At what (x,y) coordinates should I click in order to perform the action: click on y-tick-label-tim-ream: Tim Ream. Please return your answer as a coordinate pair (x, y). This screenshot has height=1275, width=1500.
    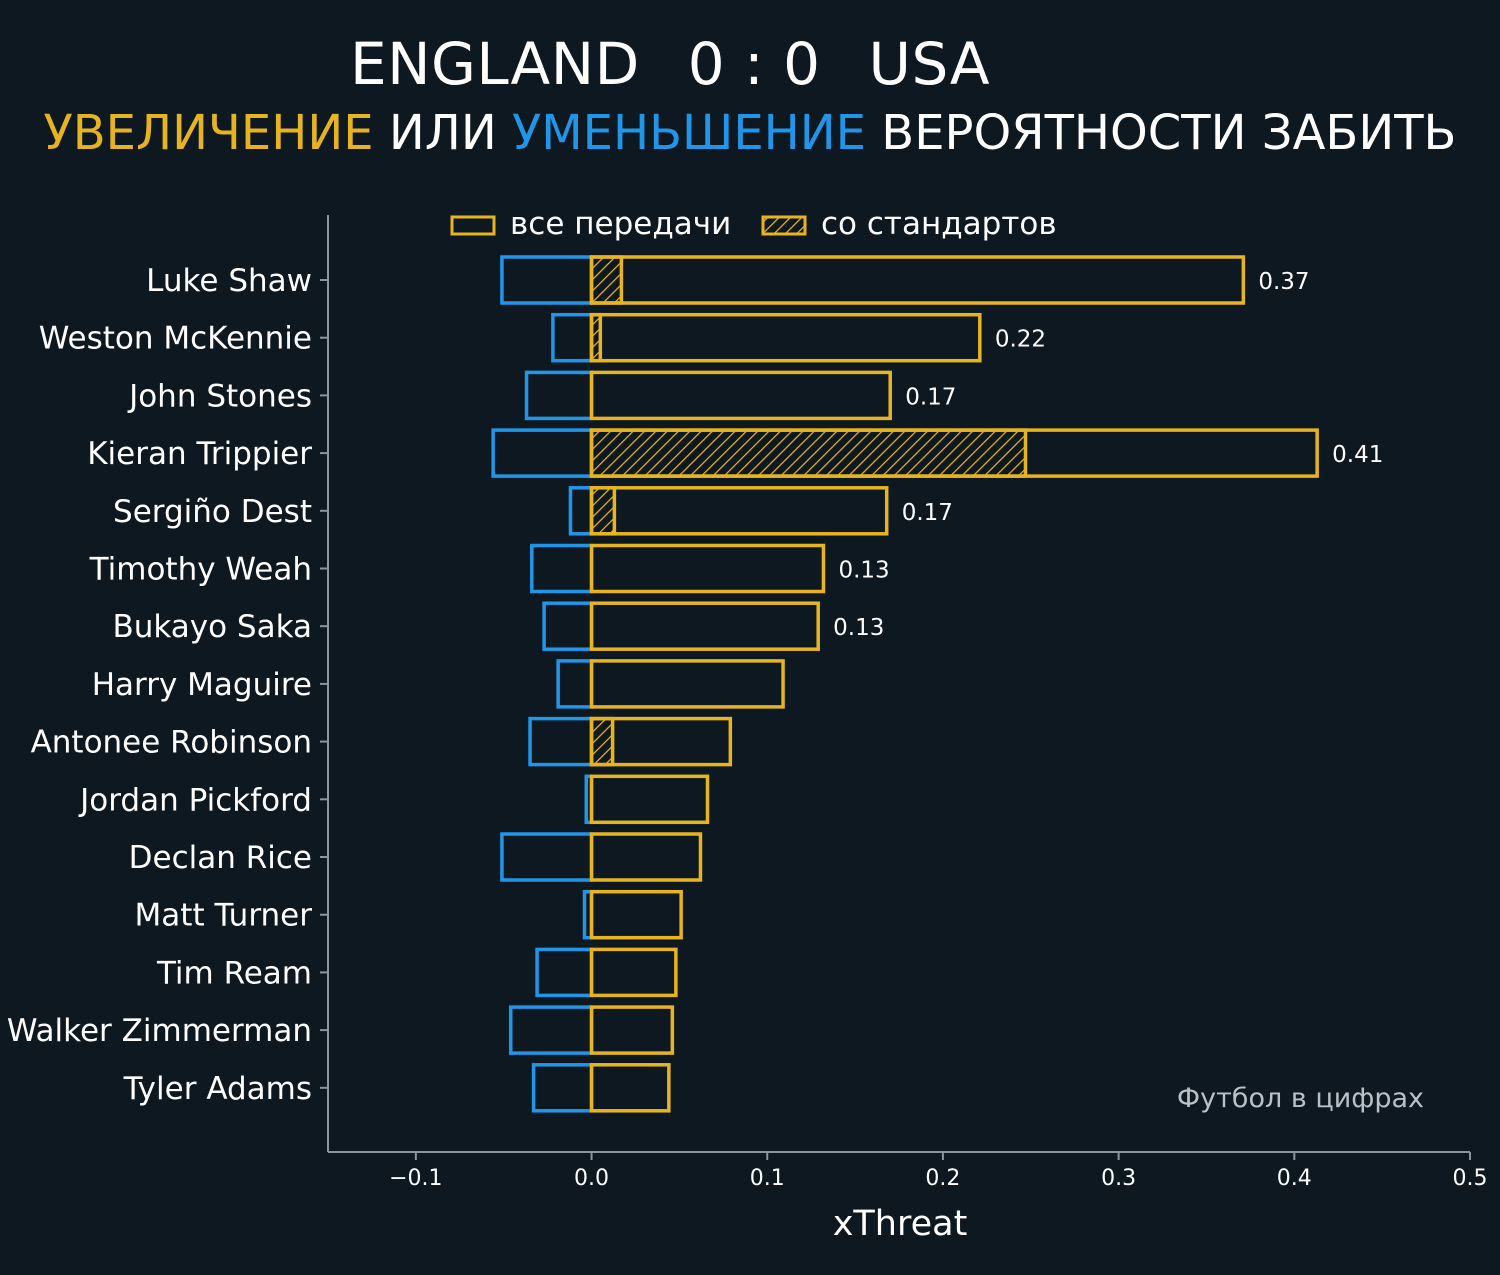
    Looking at the image, I should click on (234, 973).